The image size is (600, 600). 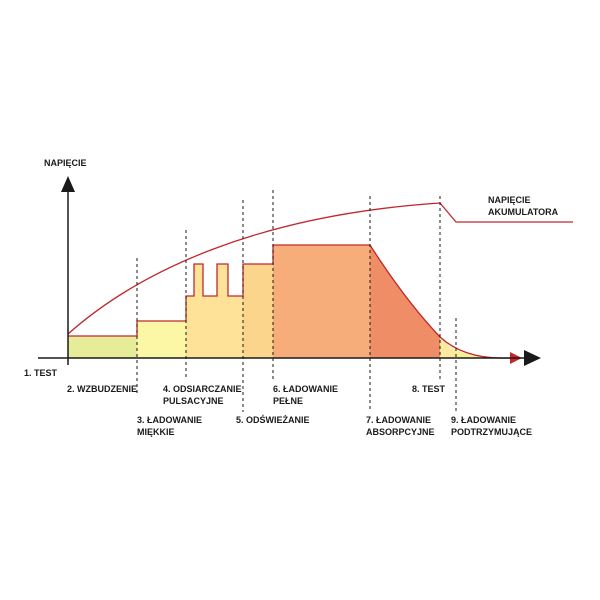 I want to click on phase-label-ladowanie-miekkie-2: MIĘKKIE, so click(x=156, y=432).